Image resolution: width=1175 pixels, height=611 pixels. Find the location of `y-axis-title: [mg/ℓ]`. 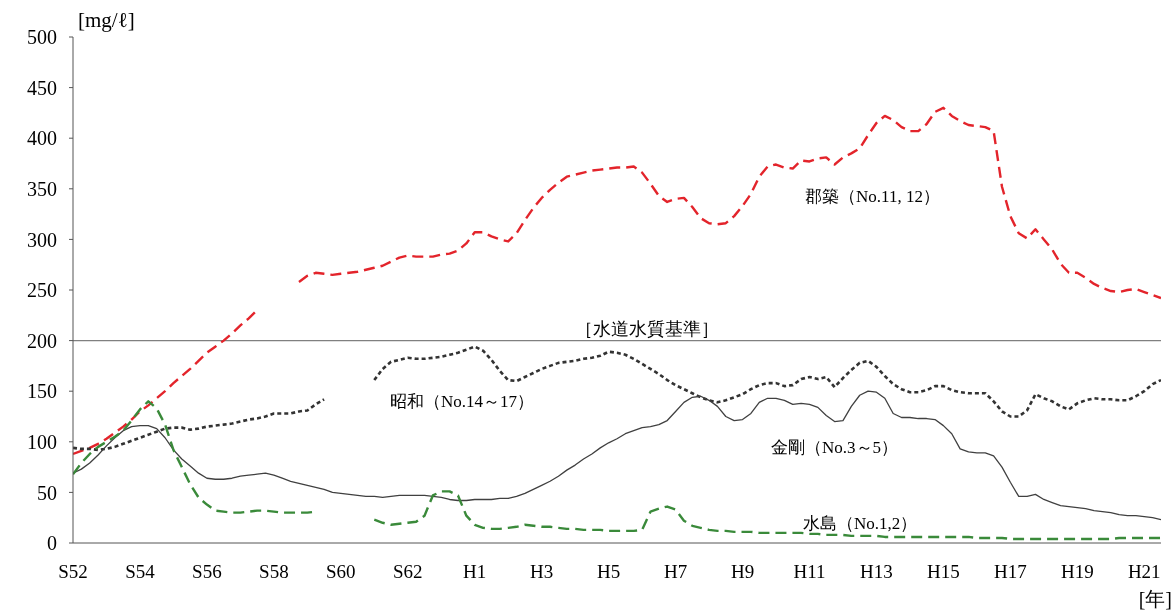

y-axis-title: [mg/ℓ] is located at coordinates (106, 20).